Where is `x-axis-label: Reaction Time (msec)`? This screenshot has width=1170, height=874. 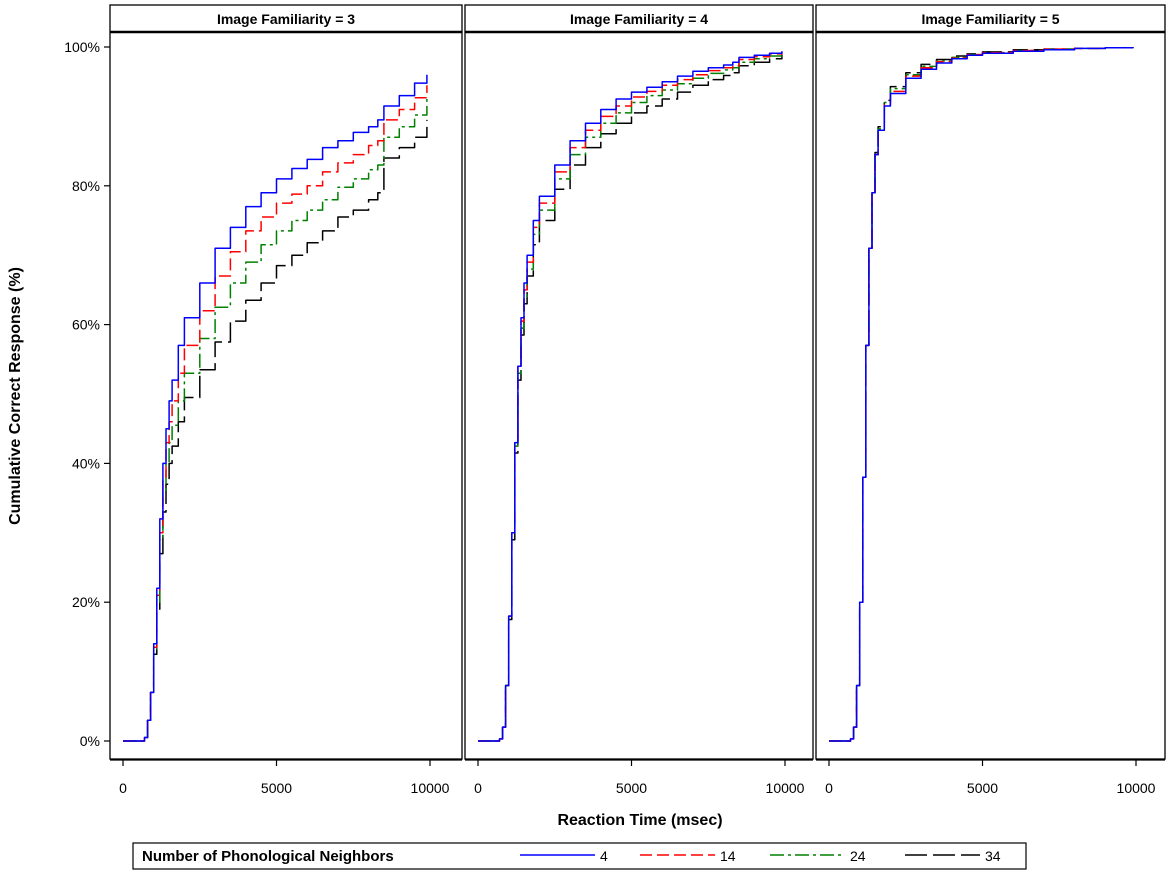
x-axis-label: Reaction Time (msec) is located at coordinates (639, 820).